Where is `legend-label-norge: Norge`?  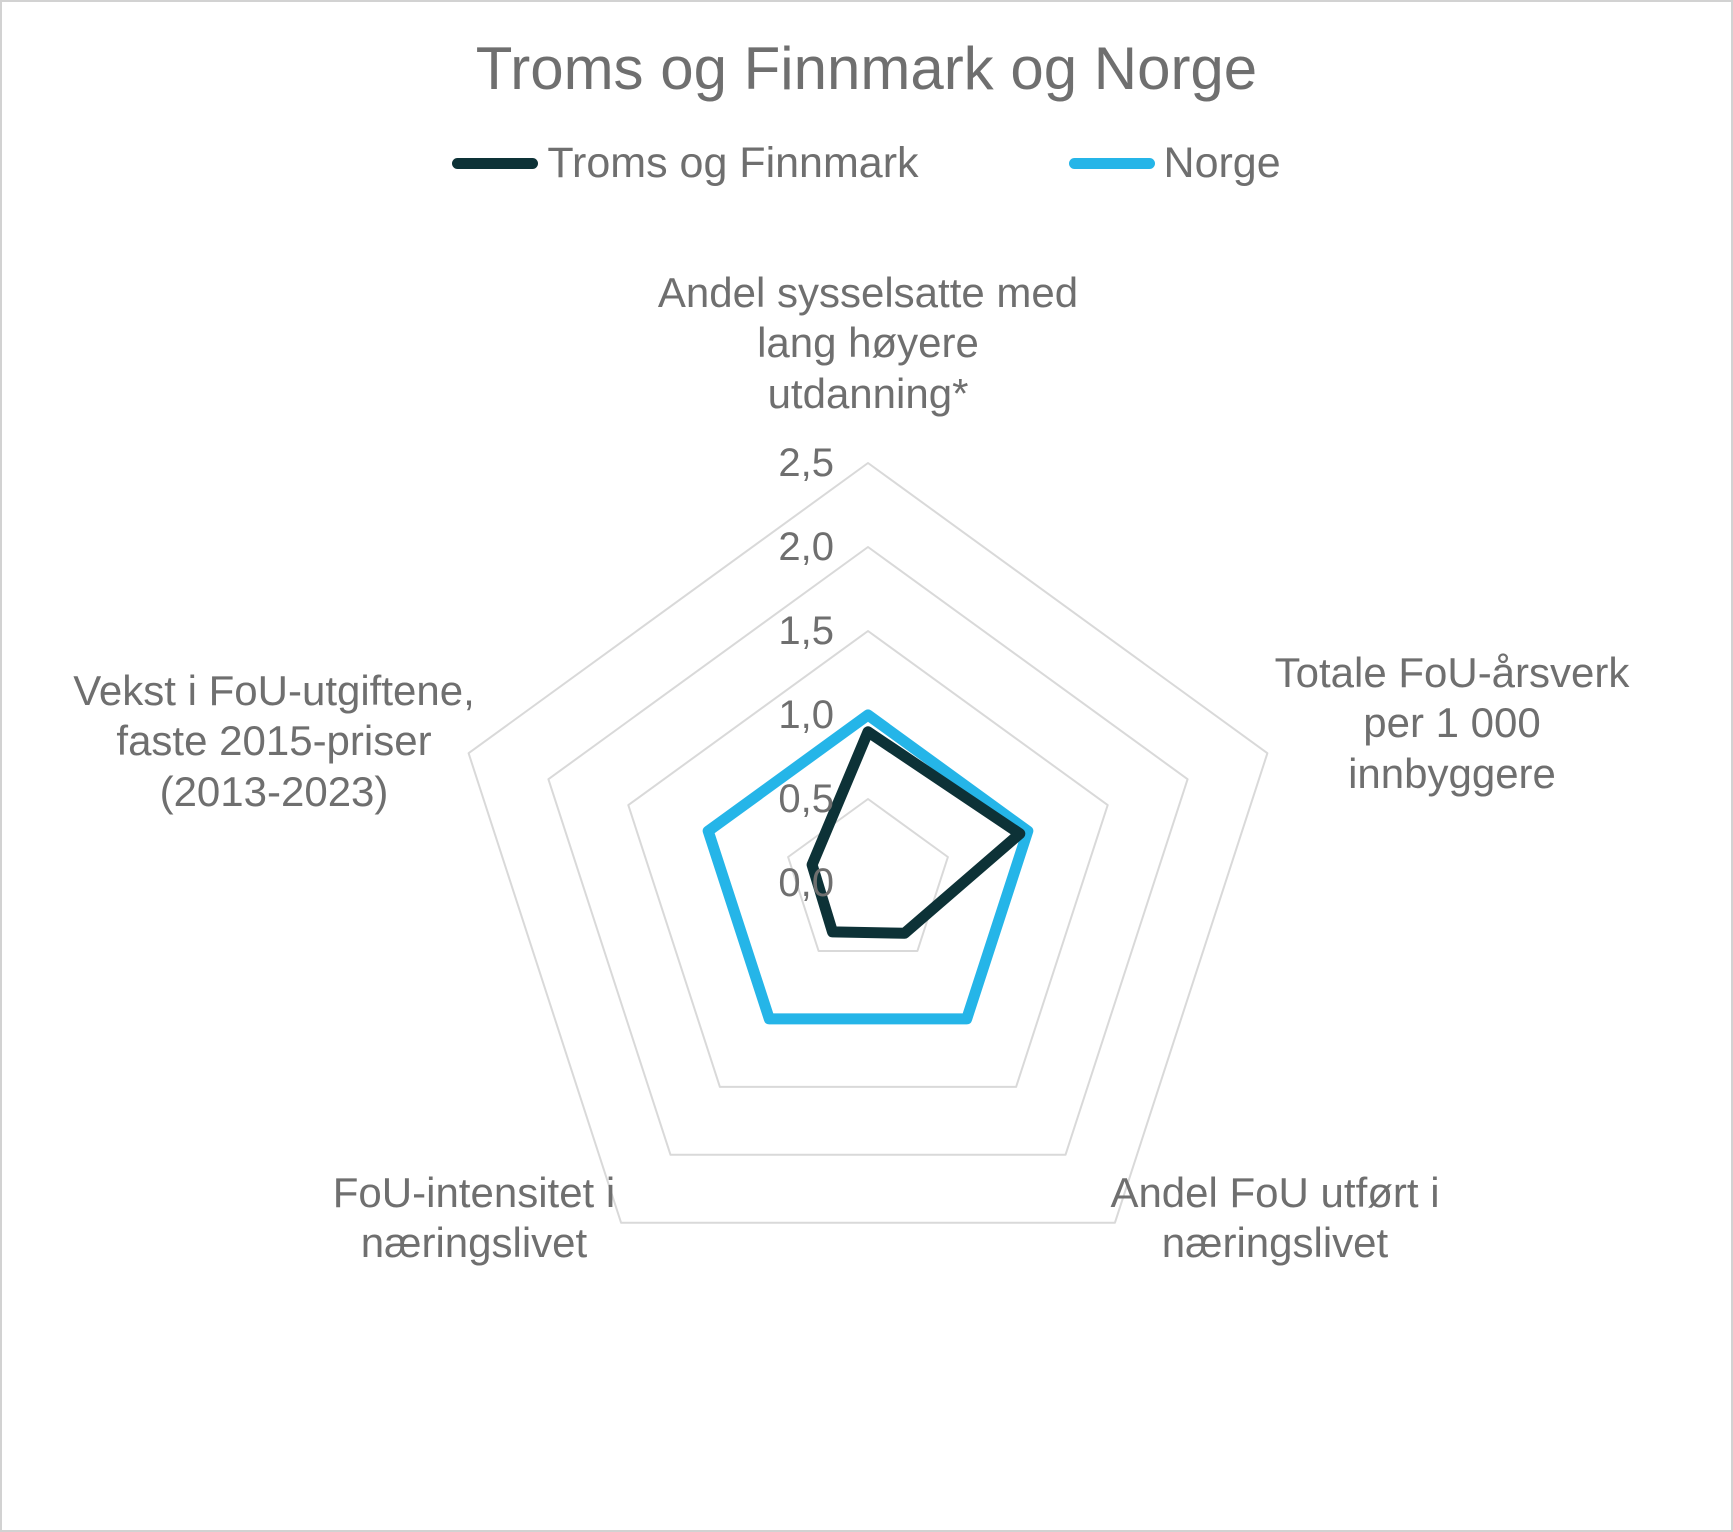 legend-label-norge: Norge is located at coordinates (1222, 163).